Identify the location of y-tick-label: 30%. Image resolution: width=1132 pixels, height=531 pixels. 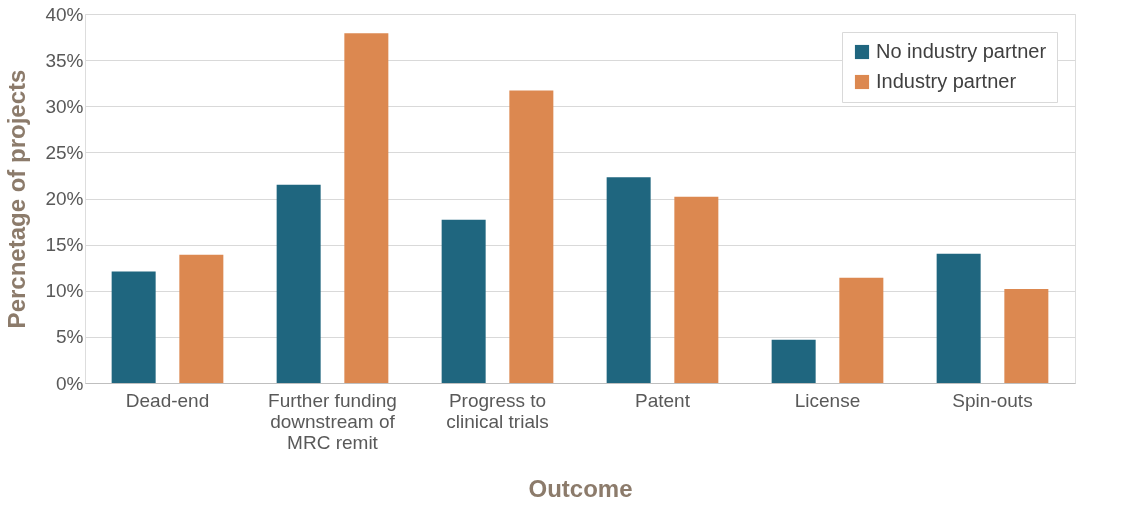
(64, 106).